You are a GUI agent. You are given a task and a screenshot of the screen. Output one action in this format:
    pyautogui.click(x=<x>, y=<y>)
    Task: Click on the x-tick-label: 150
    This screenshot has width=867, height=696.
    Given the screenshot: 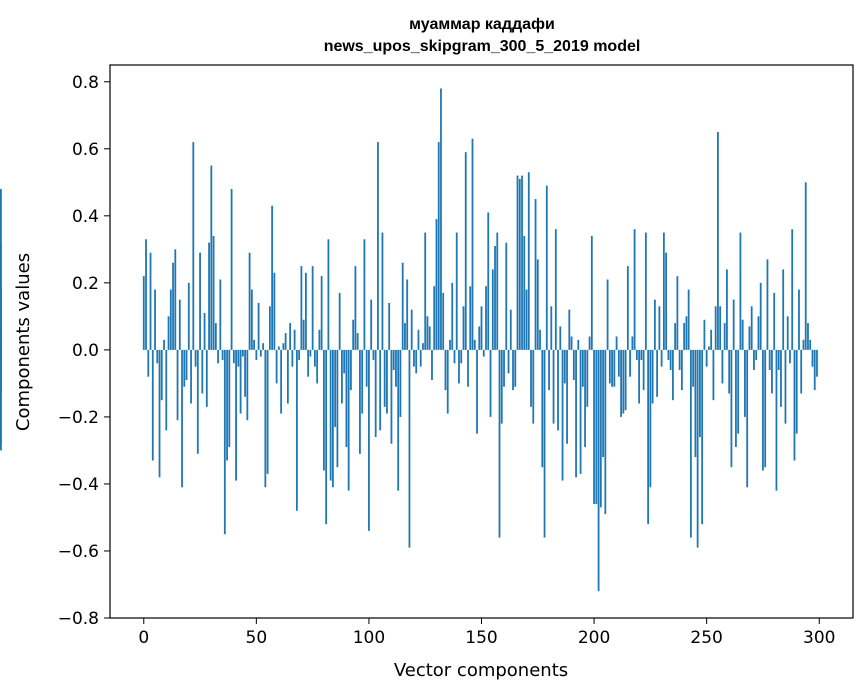 What is the action you would take?
    pyautogui.click(x=481, y=638)
    